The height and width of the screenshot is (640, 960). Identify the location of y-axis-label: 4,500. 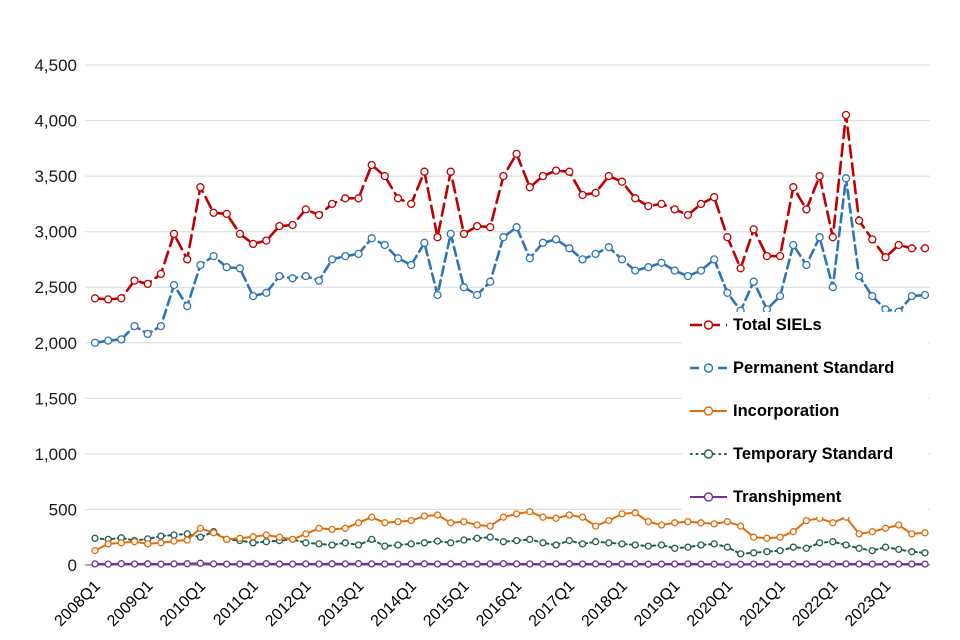
(55, 65).